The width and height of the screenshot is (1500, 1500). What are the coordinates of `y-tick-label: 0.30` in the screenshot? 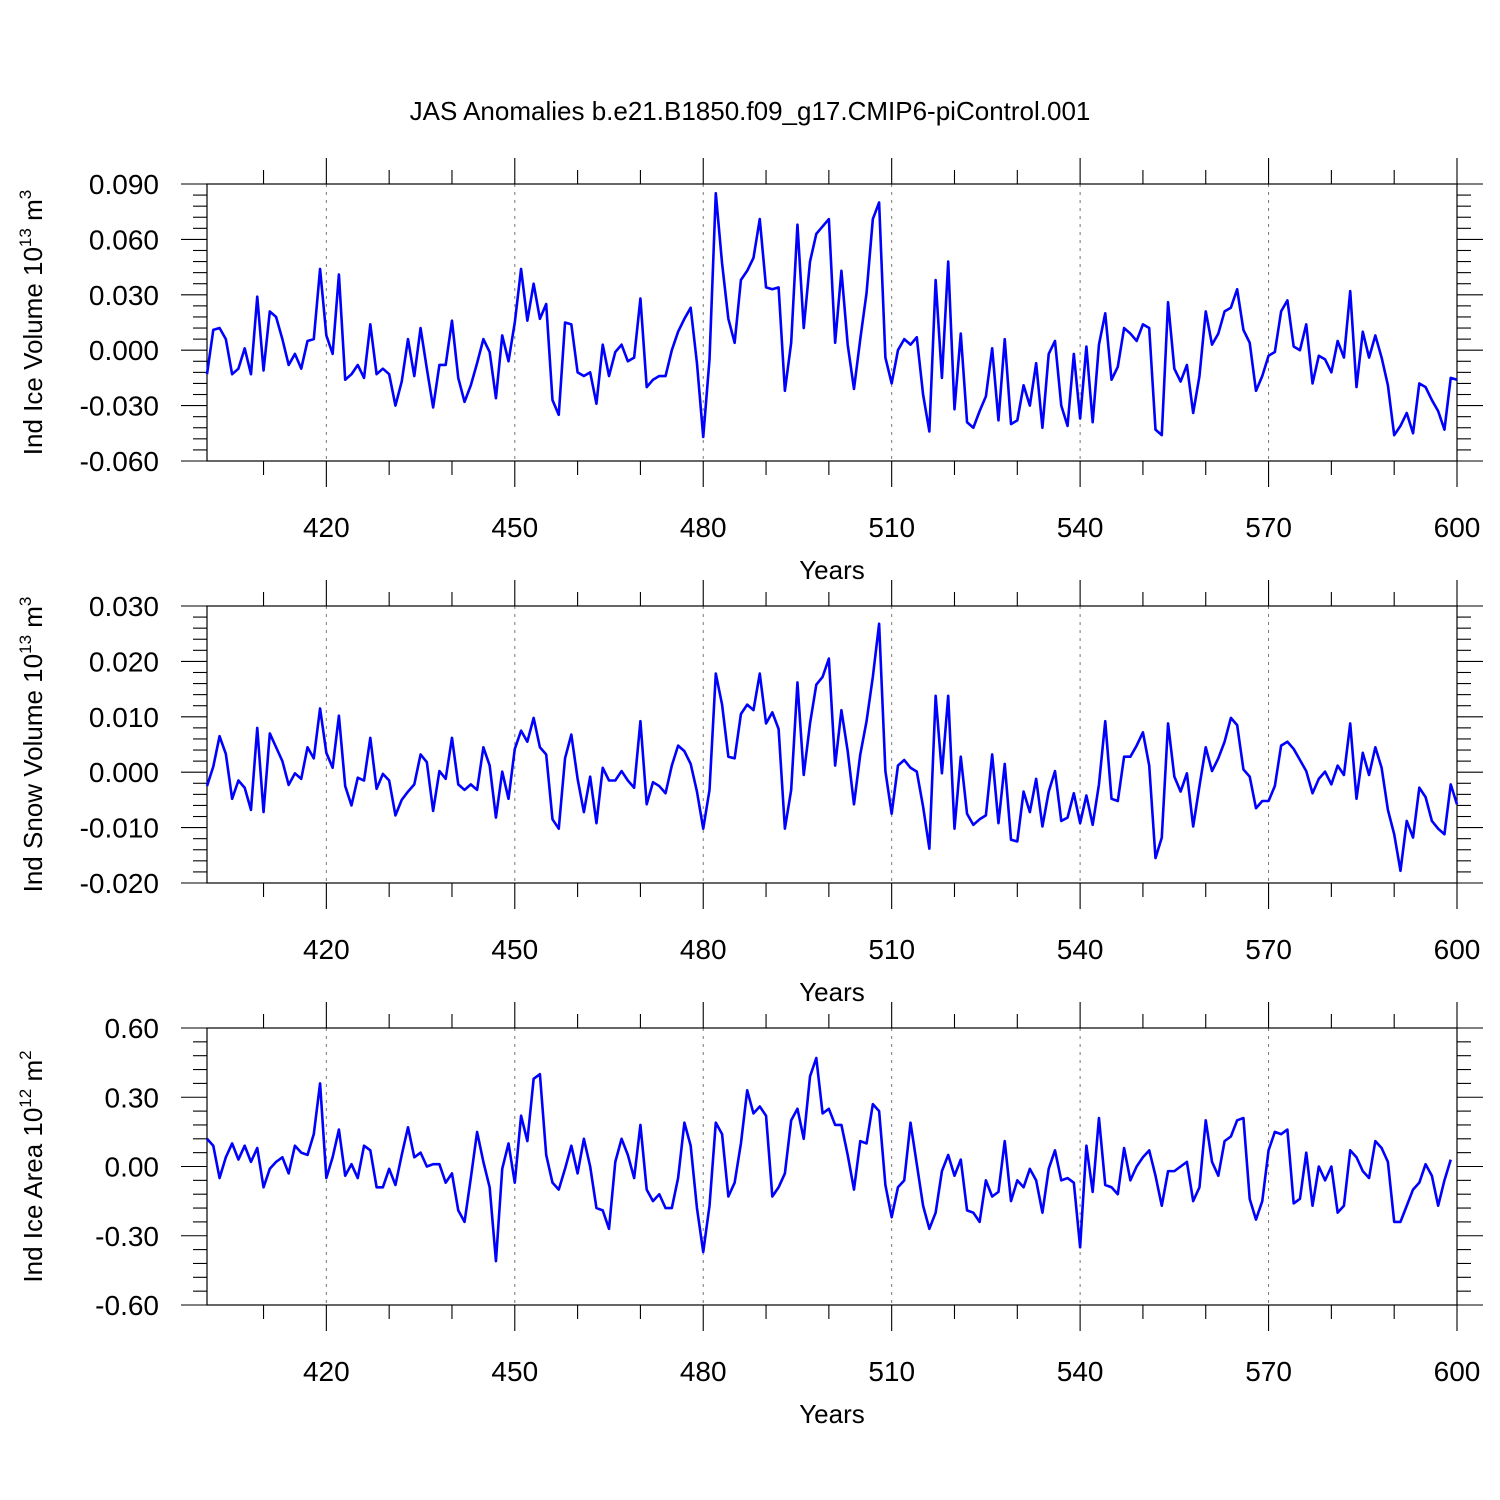 It's located at (132, 1097).